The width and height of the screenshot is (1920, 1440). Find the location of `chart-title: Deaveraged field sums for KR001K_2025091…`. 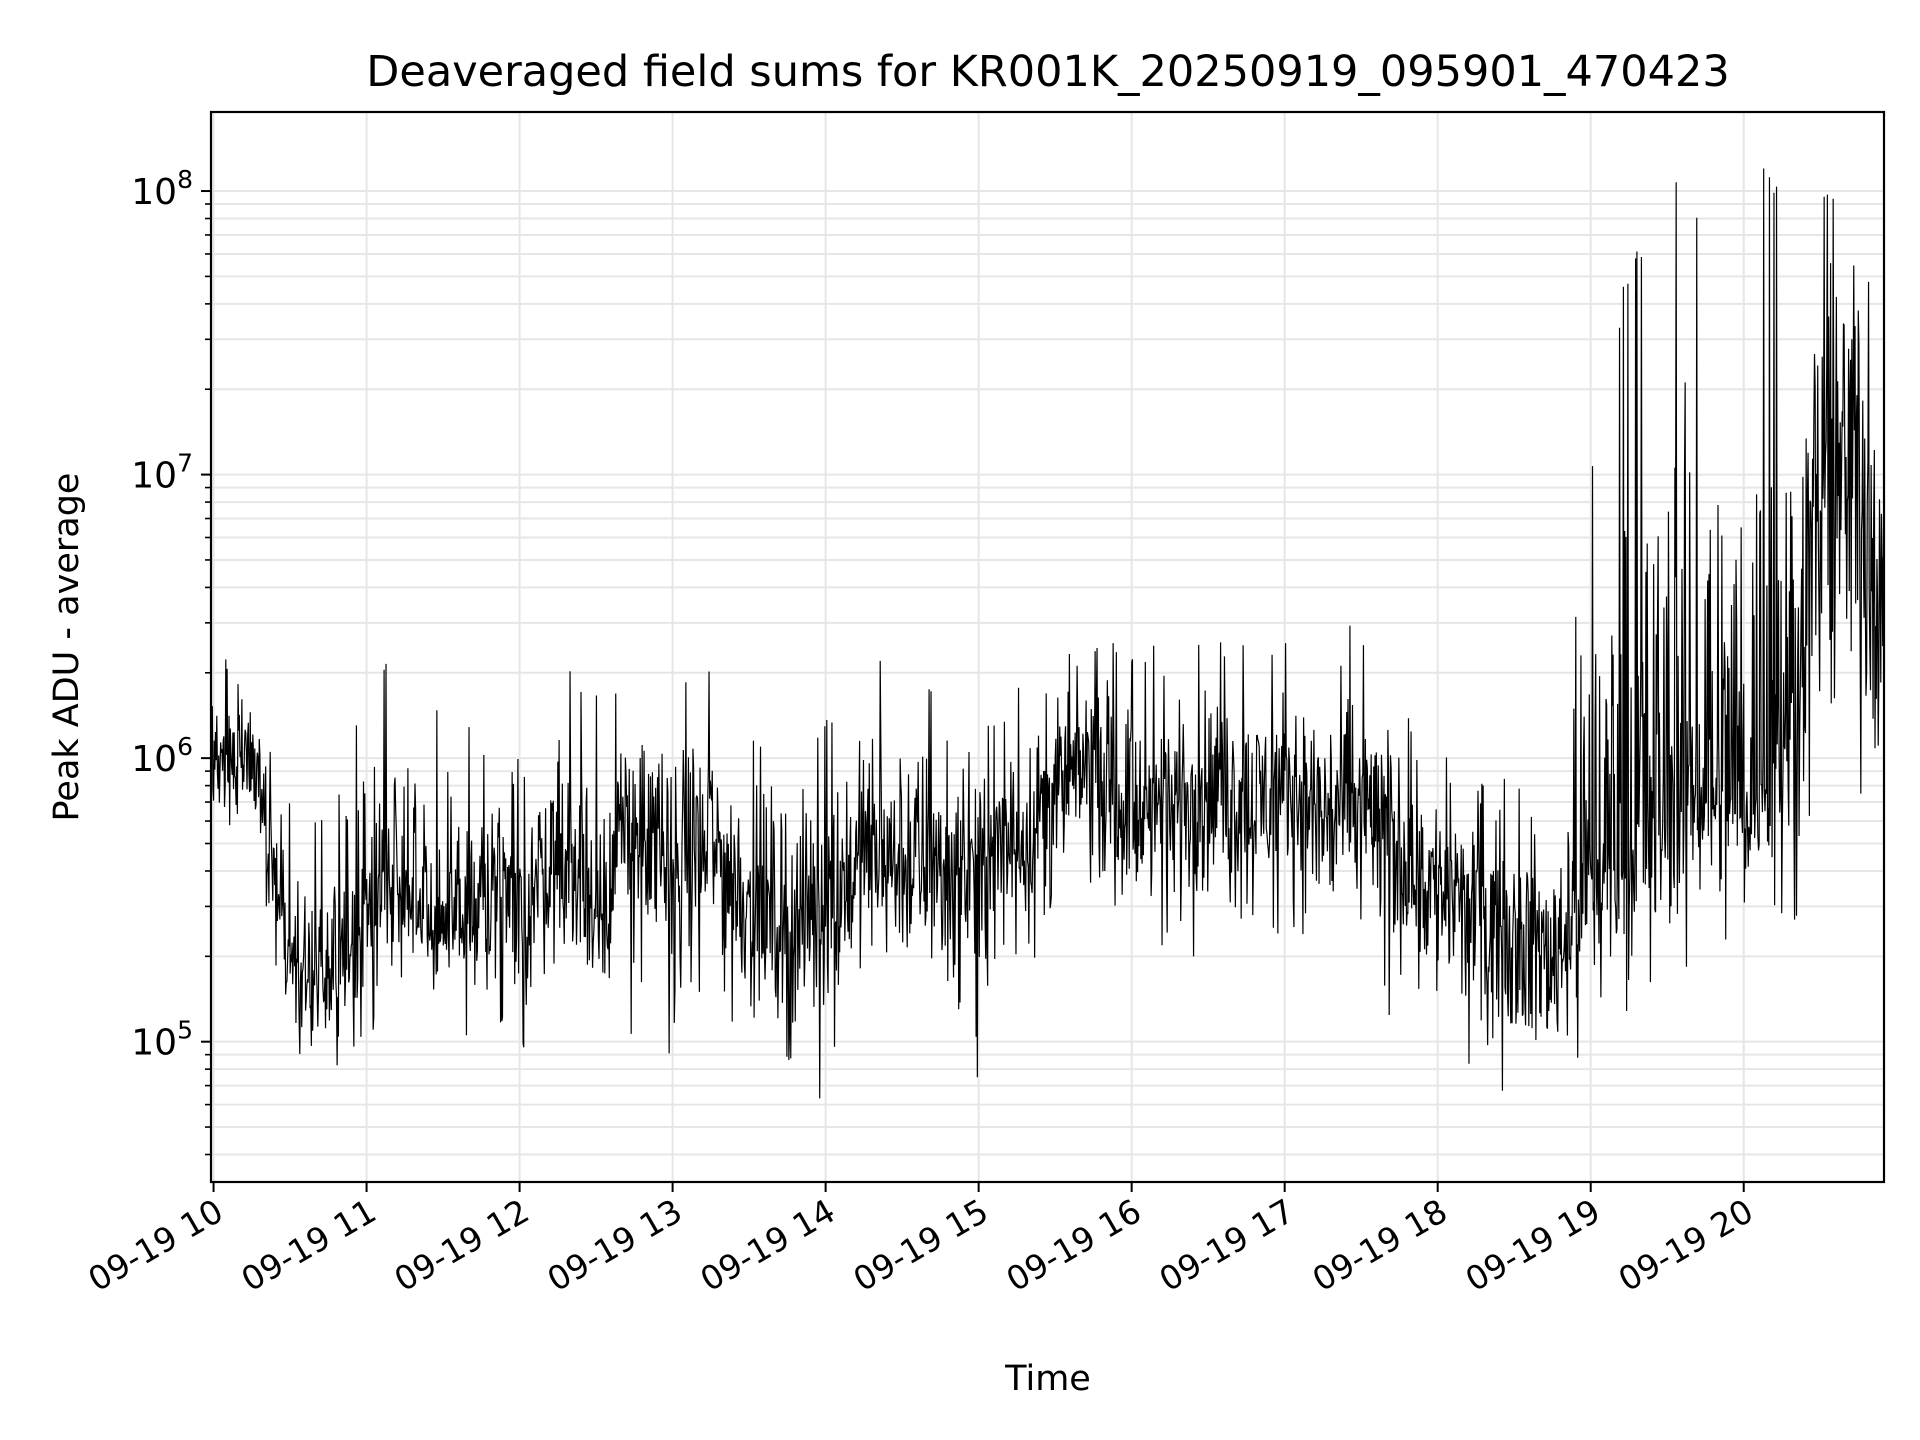

chart-title: Deaveraged field sums for KR001K_2025091… is located at coordinates (1047, 72).